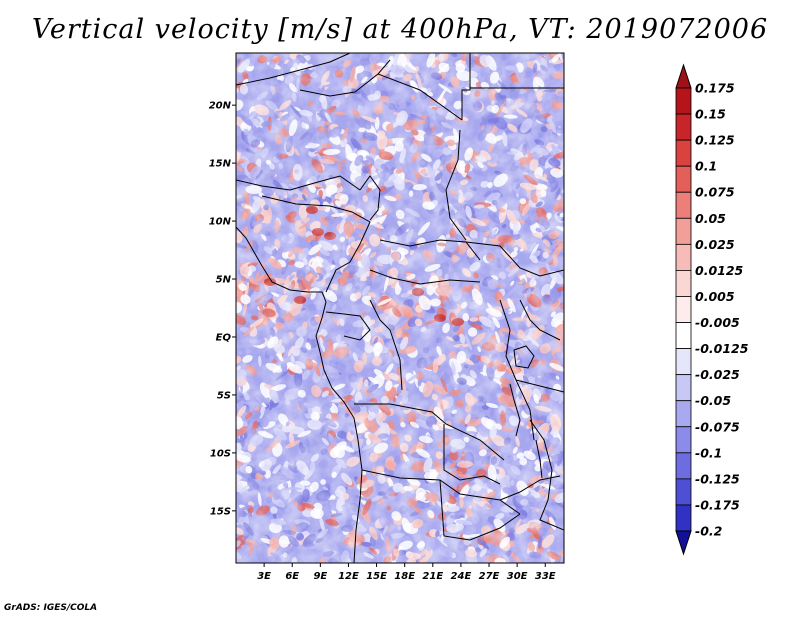  What do you see at coordinates (717, 478) in the screenshot?
I see `colorbar-label: -0.125` at bounding box center [717, 478].